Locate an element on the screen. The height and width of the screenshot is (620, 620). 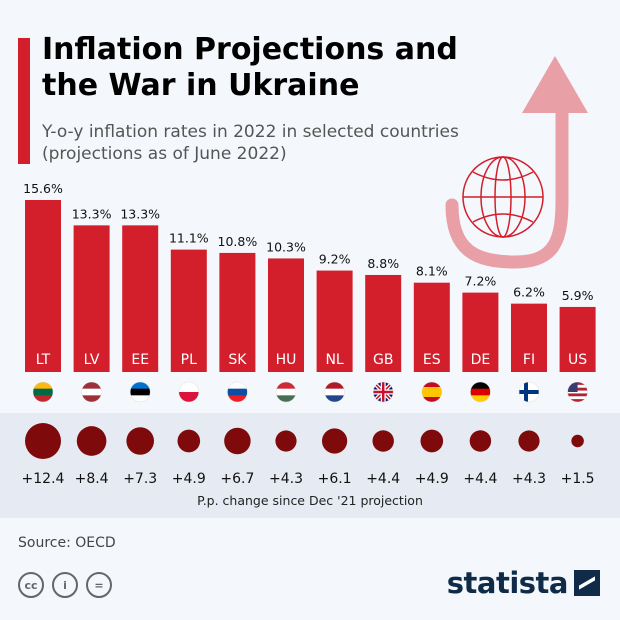
country-label-HU: HU is located at coordinates (286, 360).